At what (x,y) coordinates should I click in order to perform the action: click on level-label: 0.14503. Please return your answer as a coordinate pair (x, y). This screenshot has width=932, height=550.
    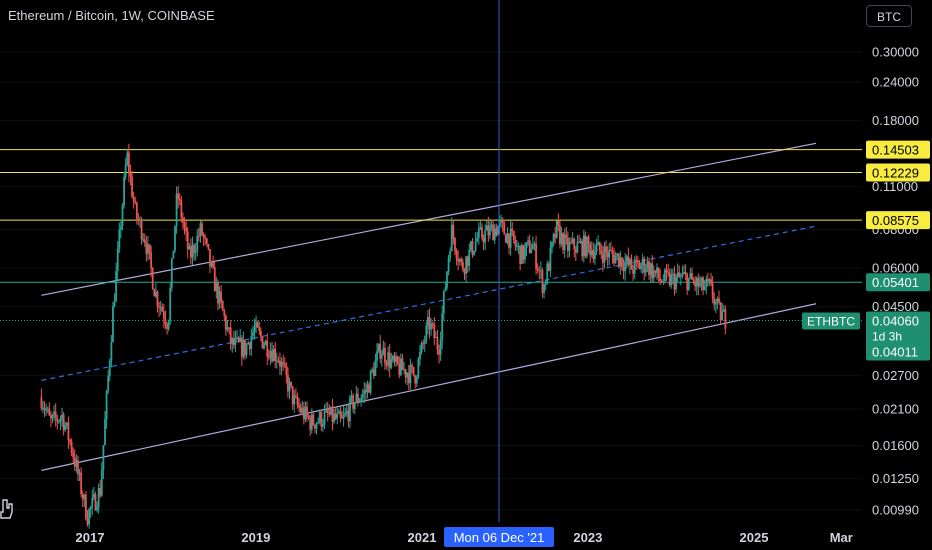
    Looking at the image, I should click on (895, 150).